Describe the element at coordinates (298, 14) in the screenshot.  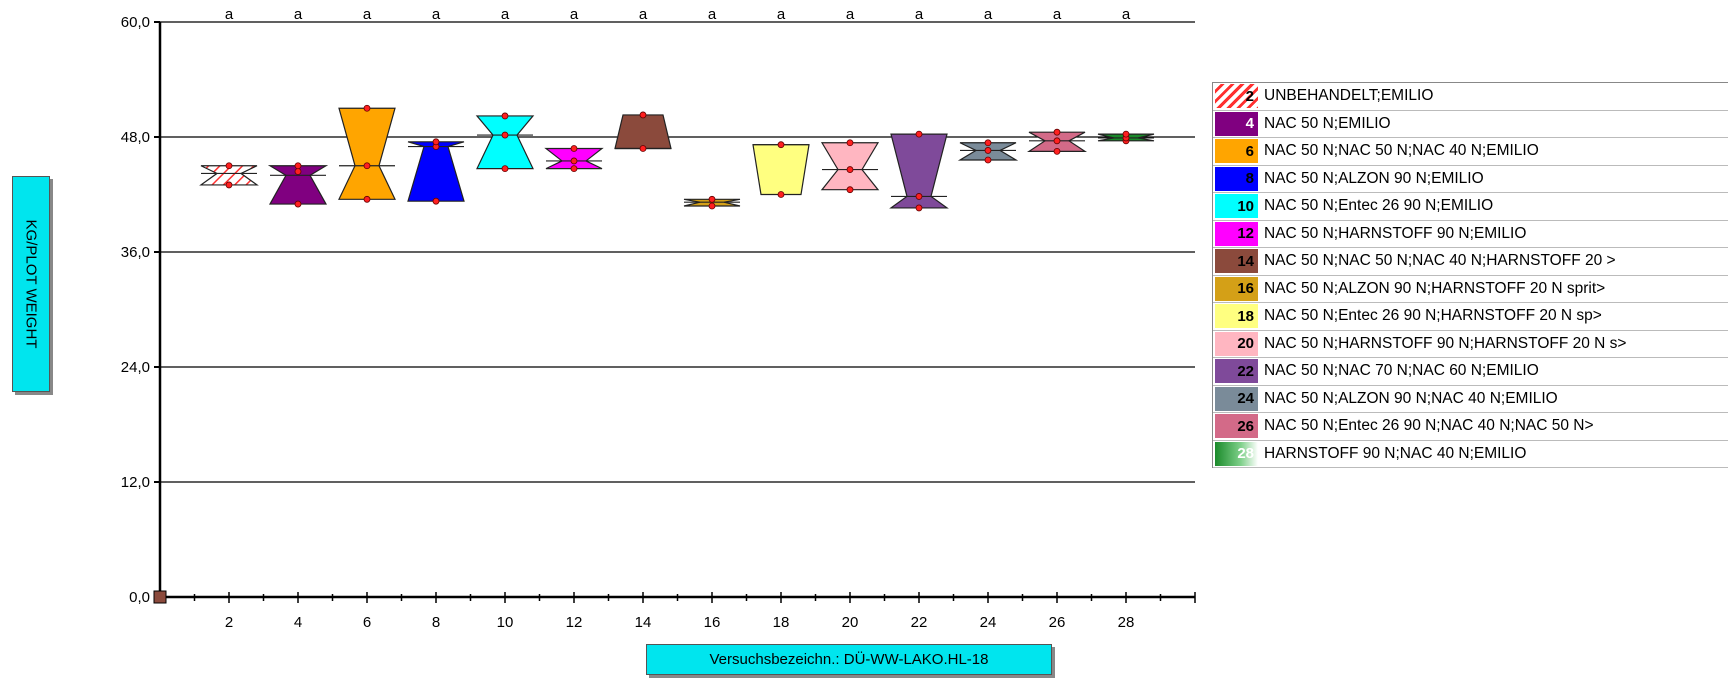
I see `group-letter-4: a` at that location.